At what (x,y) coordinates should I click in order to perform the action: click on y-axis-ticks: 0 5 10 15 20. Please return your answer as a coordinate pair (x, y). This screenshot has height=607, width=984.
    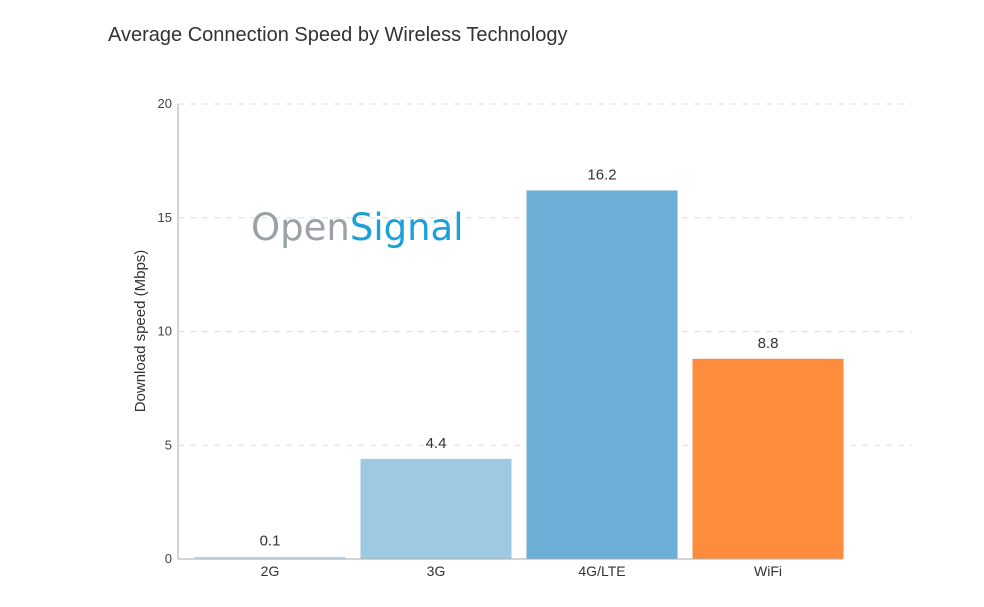
    Looking at the image, I should click on (165, 331).